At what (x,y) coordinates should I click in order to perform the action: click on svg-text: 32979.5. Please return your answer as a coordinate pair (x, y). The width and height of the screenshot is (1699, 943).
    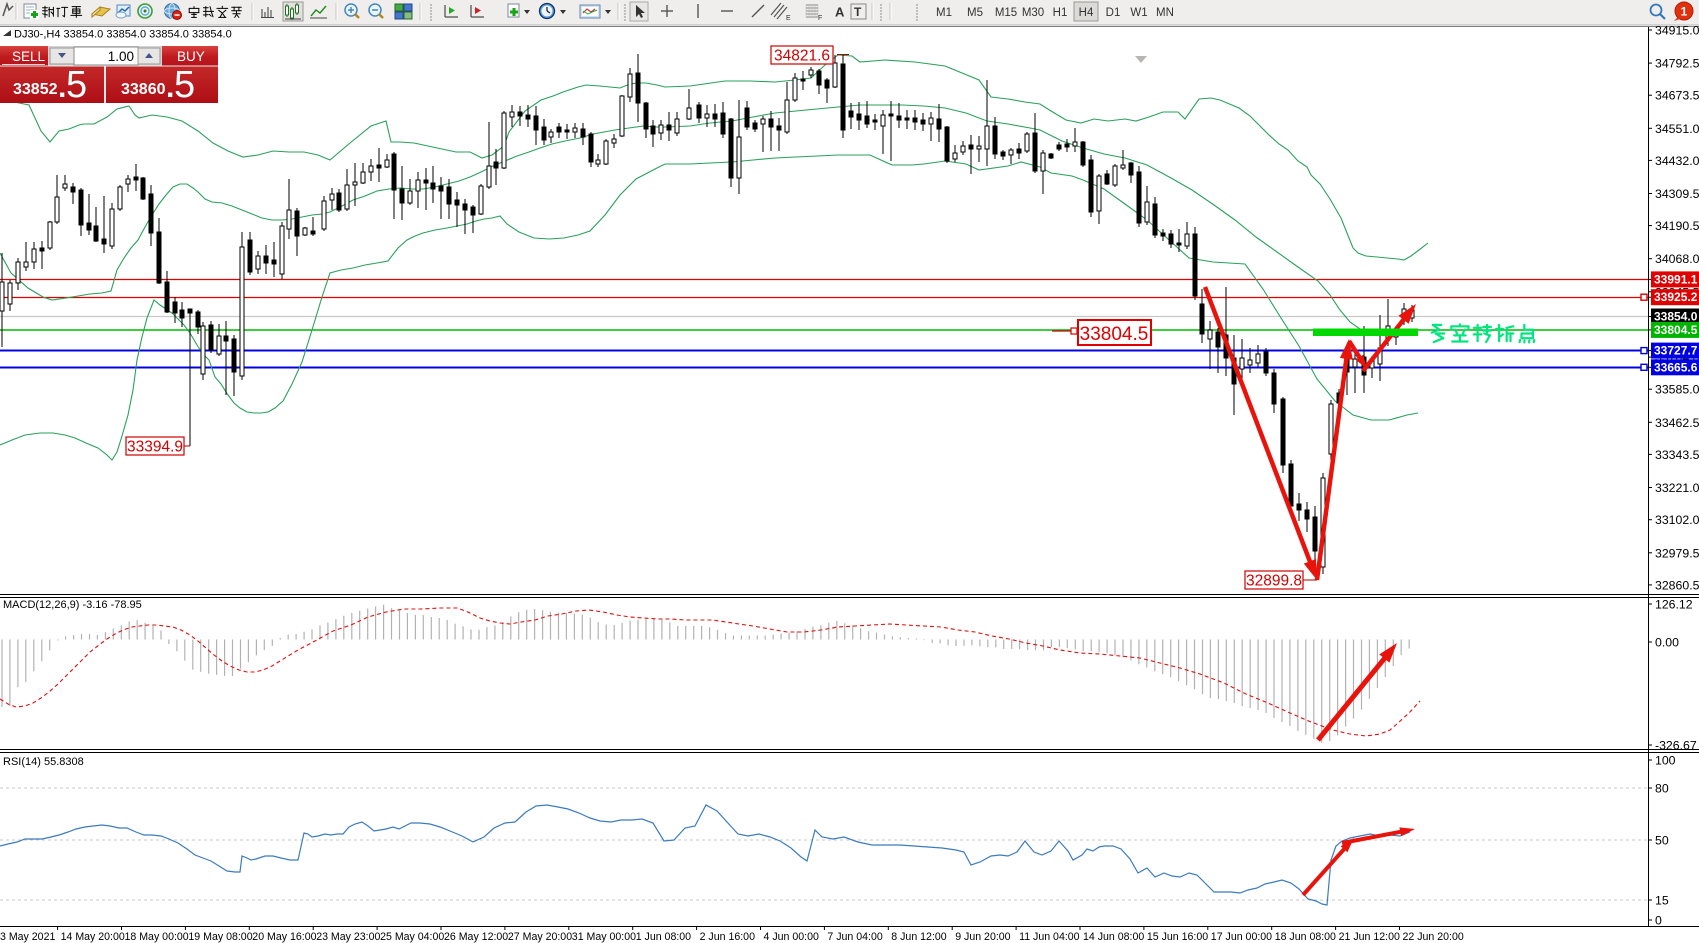
    Looking at the image, I should click on (1677, 553).